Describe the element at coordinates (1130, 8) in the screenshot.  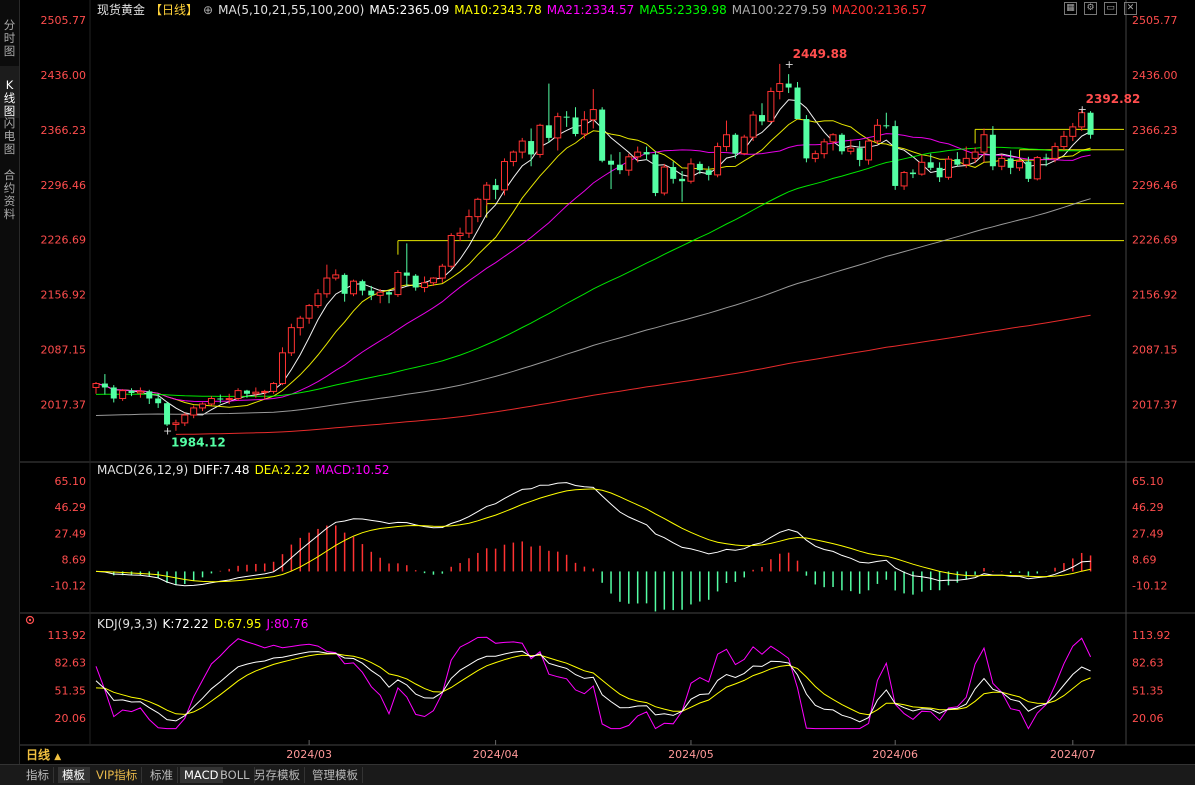
I see `close-icon: ✕` at that location.